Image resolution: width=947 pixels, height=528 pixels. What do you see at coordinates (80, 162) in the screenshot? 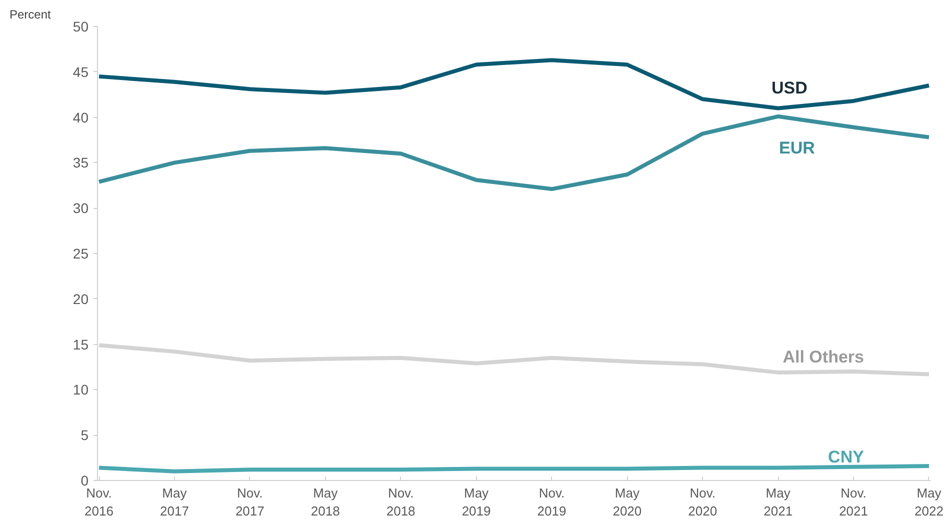
I see `y-tick-label: 35` at bounding box center [80, 162].